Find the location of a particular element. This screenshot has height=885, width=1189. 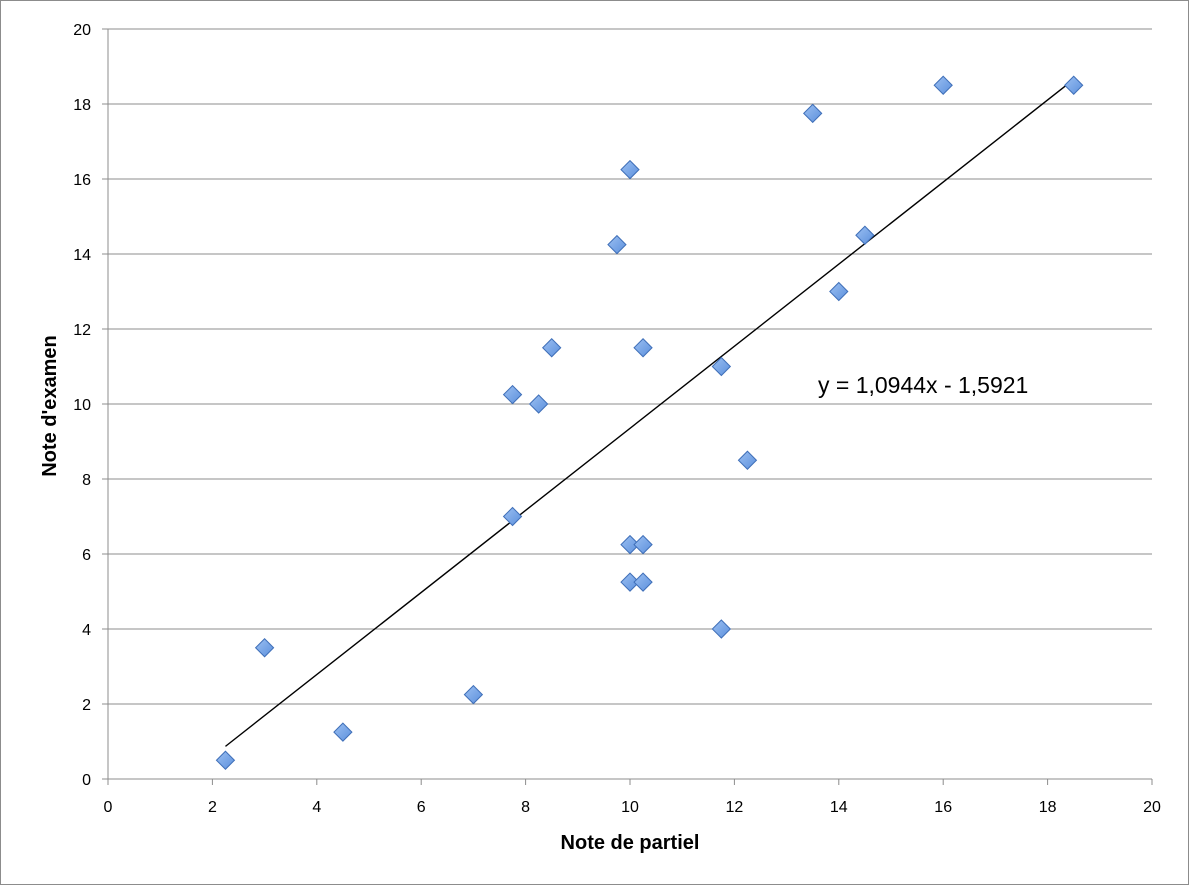

x-tick-label-16: 16 is located at coordinates (943, 807).